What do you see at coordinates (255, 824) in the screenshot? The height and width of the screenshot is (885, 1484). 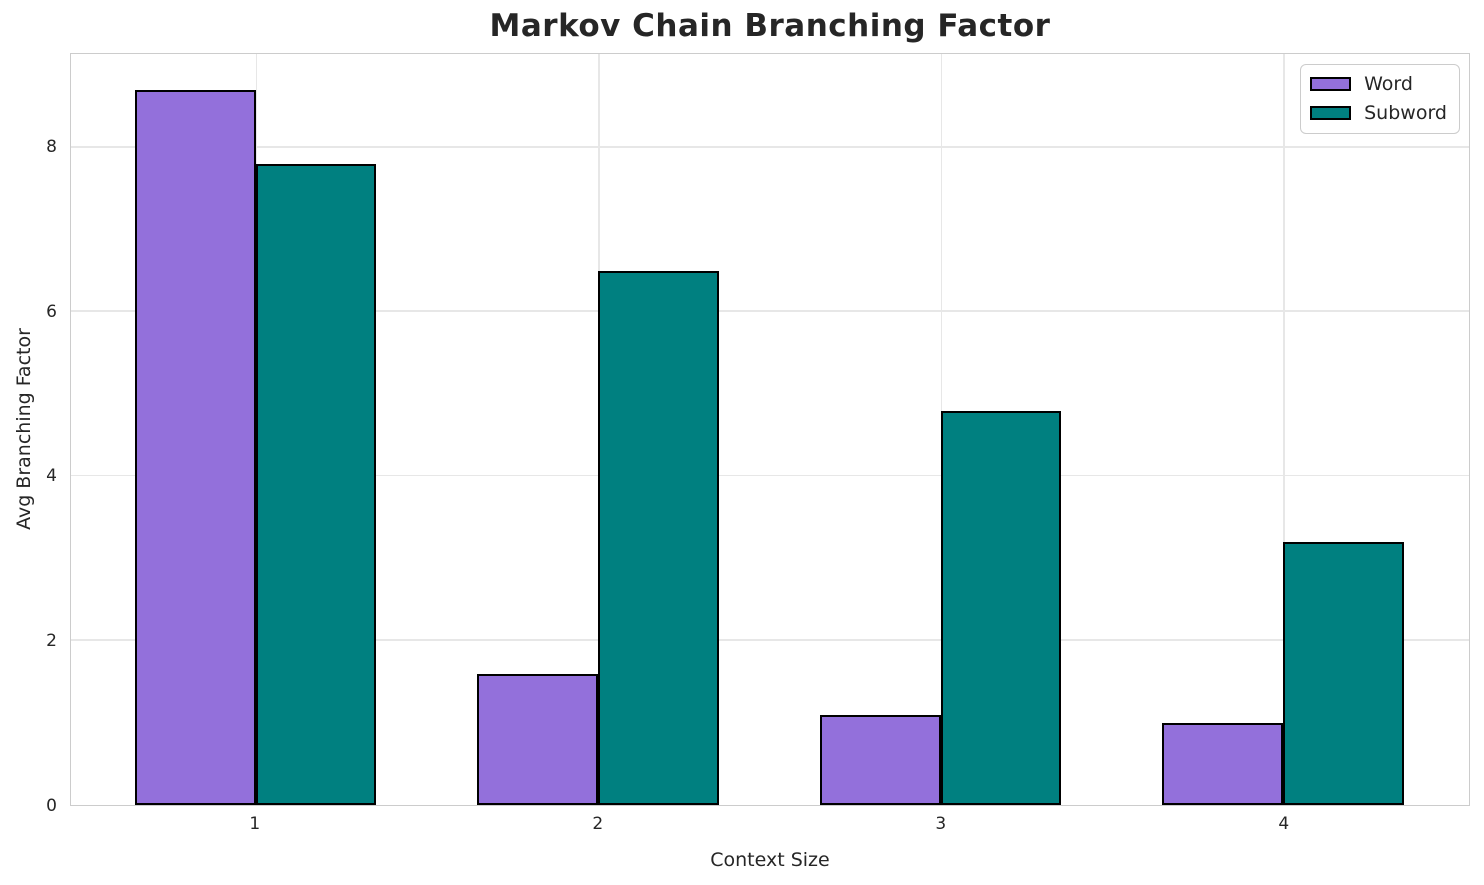 I see `x-tick-label: 1` at bounding box center [255, 824].